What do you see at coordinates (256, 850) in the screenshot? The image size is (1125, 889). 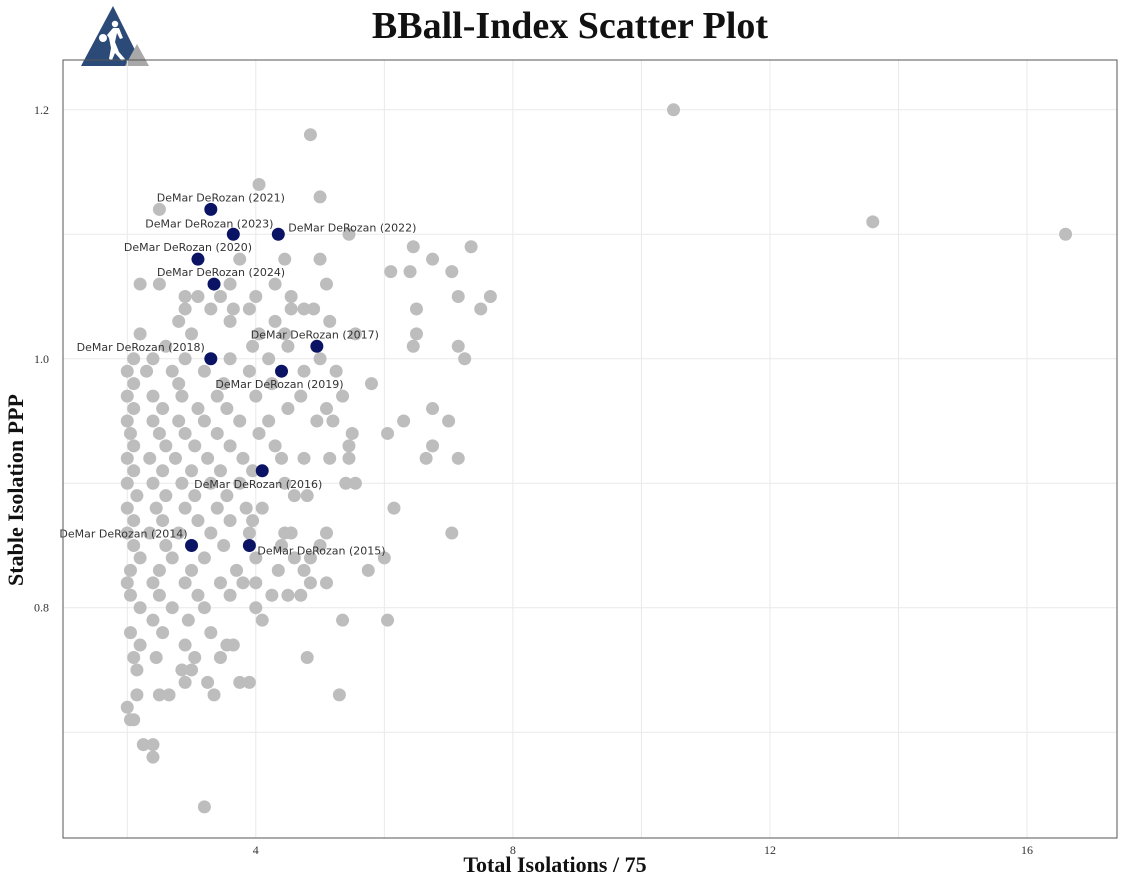 I see `x-tick-label: 4` at bounding box center [256, 850].